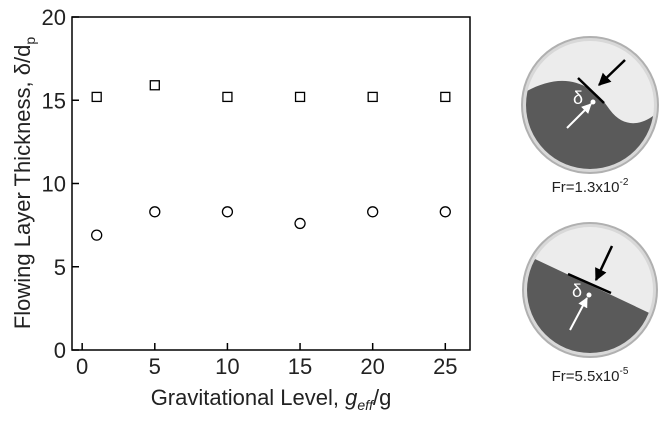  Describe the element at coordinates (586, 187) in the screenshot. I see `caption-text: Fr=1.3x10` at that location.